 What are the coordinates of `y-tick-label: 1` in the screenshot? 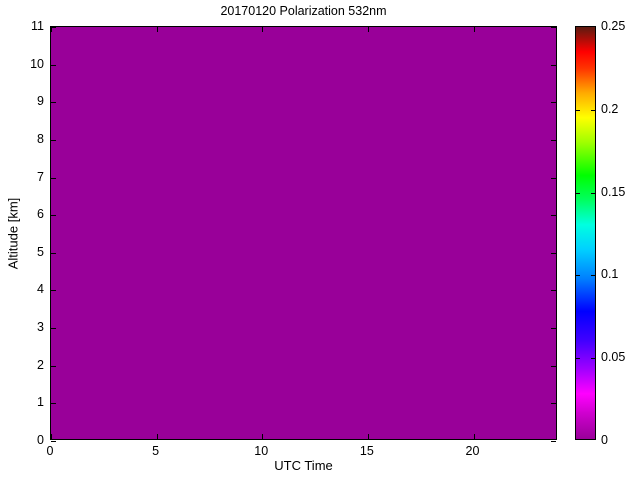 It's located at (40, 402).